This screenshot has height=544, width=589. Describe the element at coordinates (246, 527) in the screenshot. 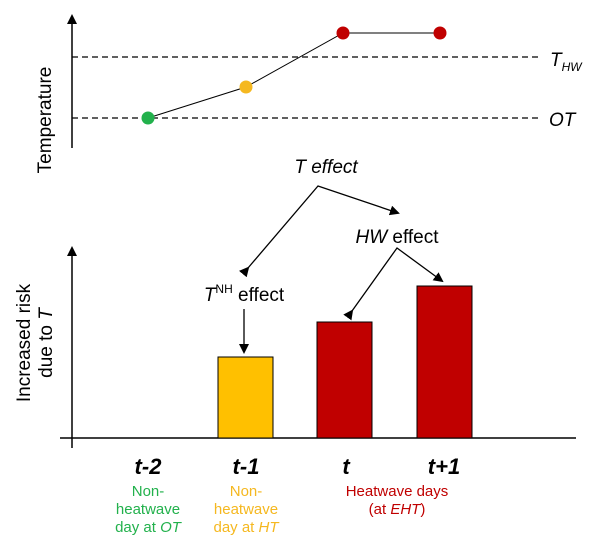

I see `svg-text: day at HT` at that location.